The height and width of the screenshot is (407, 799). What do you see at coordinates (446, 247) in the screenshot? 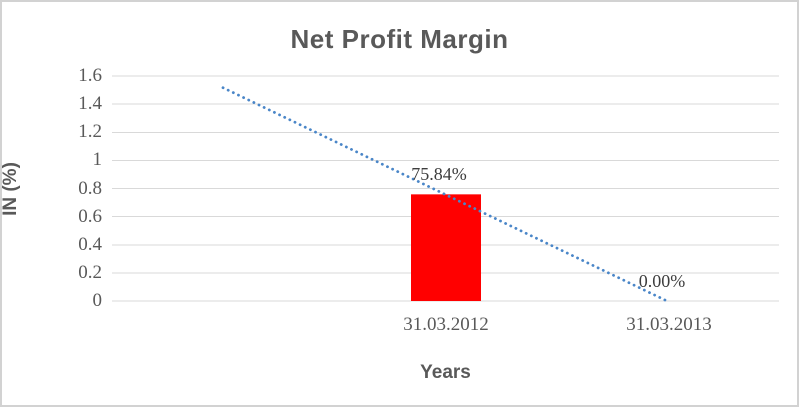
I see `bar-31.03.2012` at bounding box center [446, 247].